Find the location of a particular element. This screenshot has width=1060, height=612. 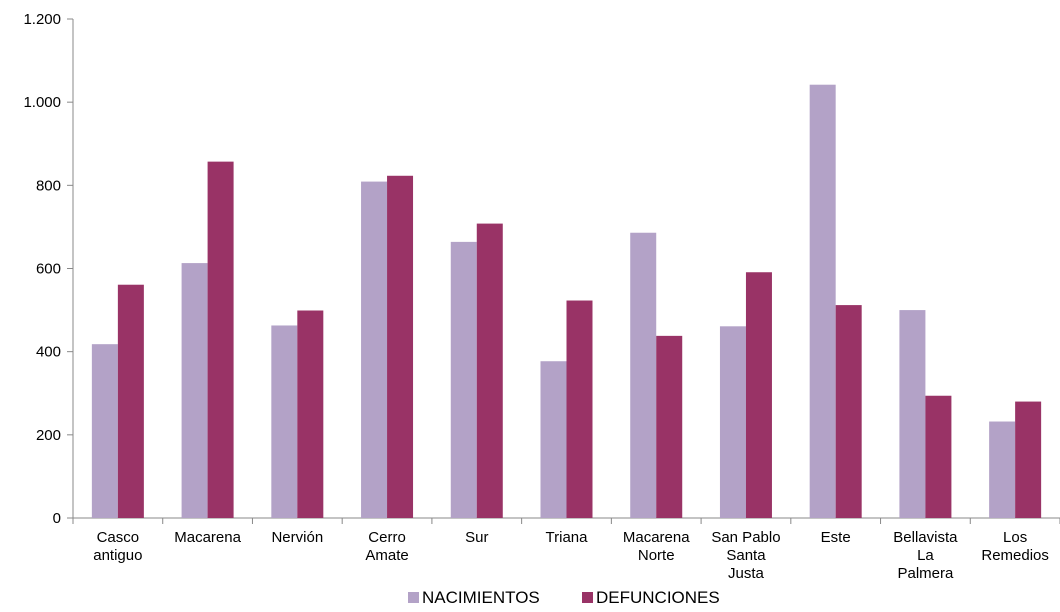

category-label: San Pablo Santa Justa is located at coordinates (745, 555).